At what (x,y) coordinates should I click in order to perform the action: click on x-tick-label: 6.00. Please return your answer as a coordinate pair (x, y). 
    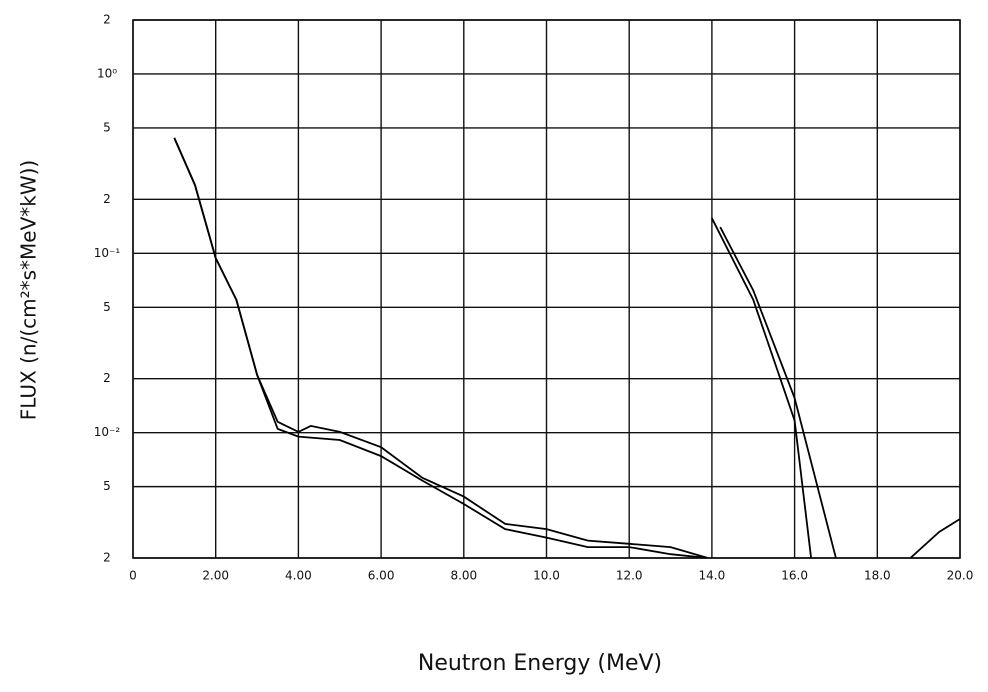
    Looking at the image, I should click on (381, 576).